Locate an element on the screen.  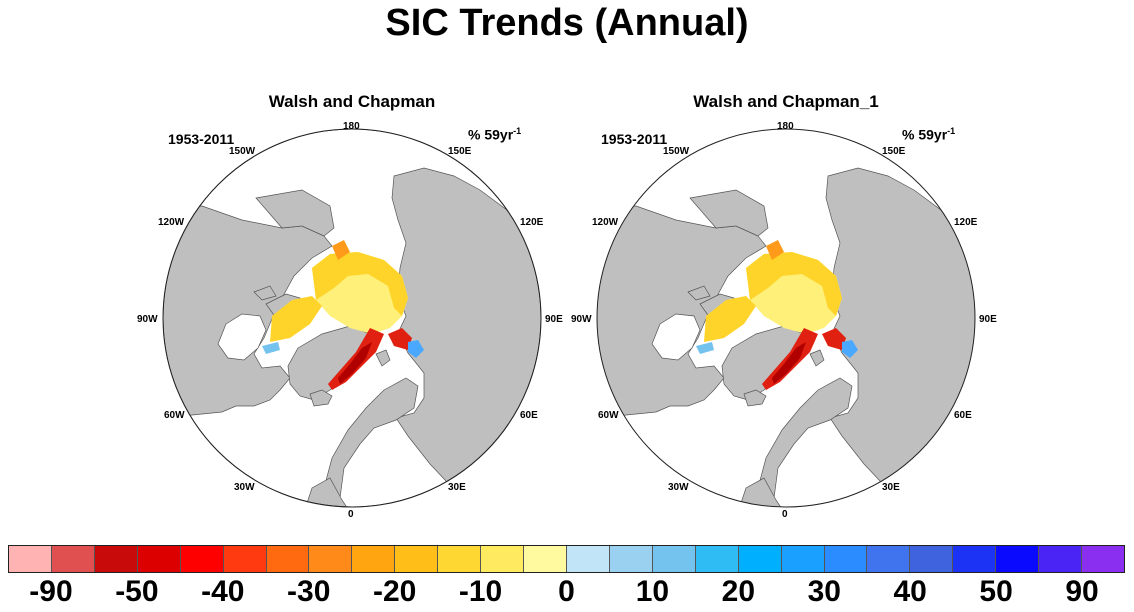
colorbar-label: 0 is located at coordinates (566, 591).